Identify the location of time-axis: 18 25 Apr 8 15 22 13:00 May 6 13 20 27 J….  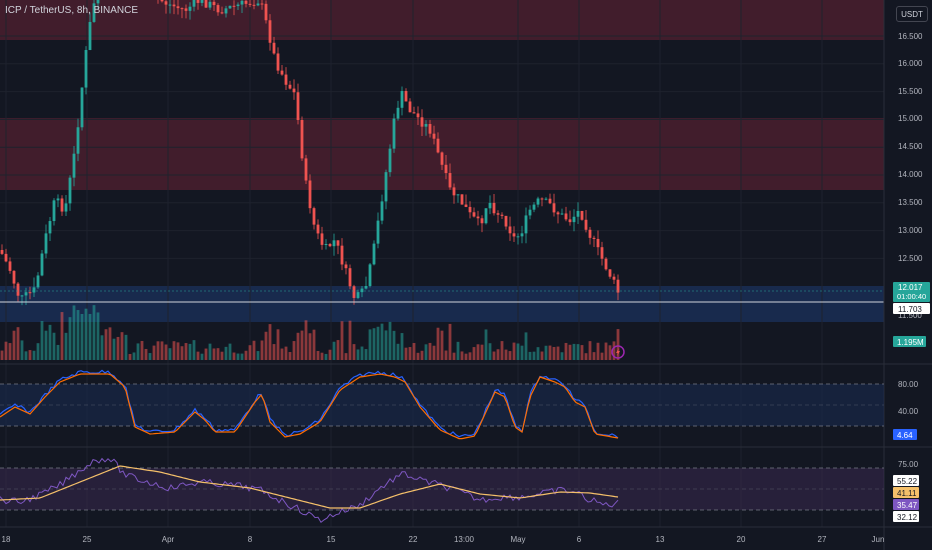
(443, 539).